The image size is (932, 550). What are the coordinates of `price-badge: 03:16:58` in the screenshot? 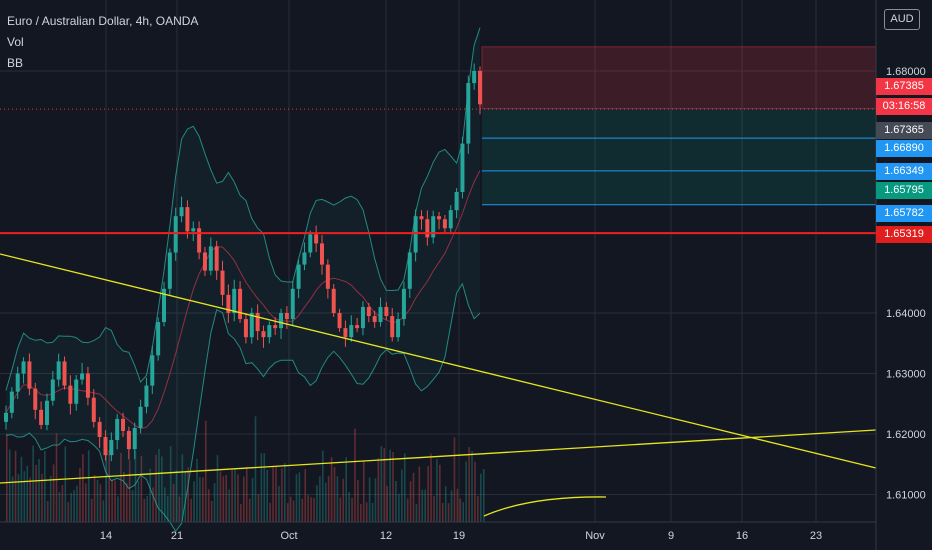 It's located at (904, 106).